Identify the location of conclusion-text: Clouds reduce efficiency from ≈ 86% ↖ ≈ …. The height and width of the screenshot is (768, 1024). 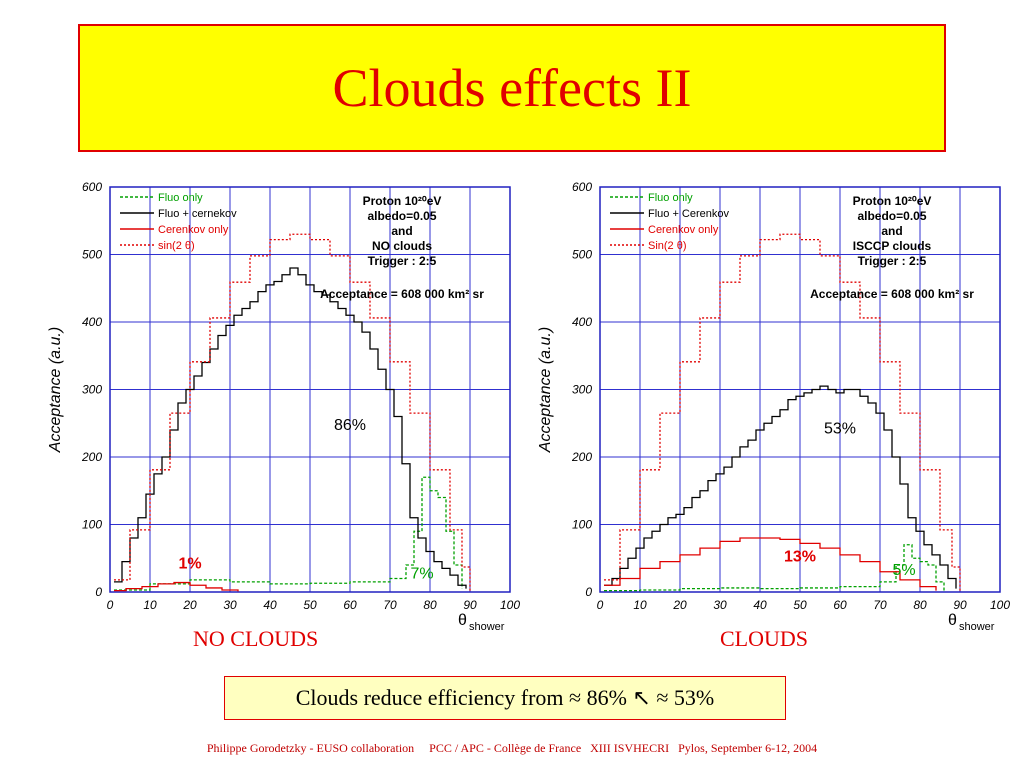
(505, 697).